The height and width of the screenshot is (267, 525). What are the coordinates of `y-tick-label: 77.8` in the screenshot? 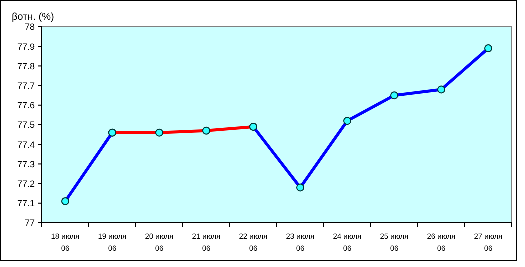 It's located at (26, 66).